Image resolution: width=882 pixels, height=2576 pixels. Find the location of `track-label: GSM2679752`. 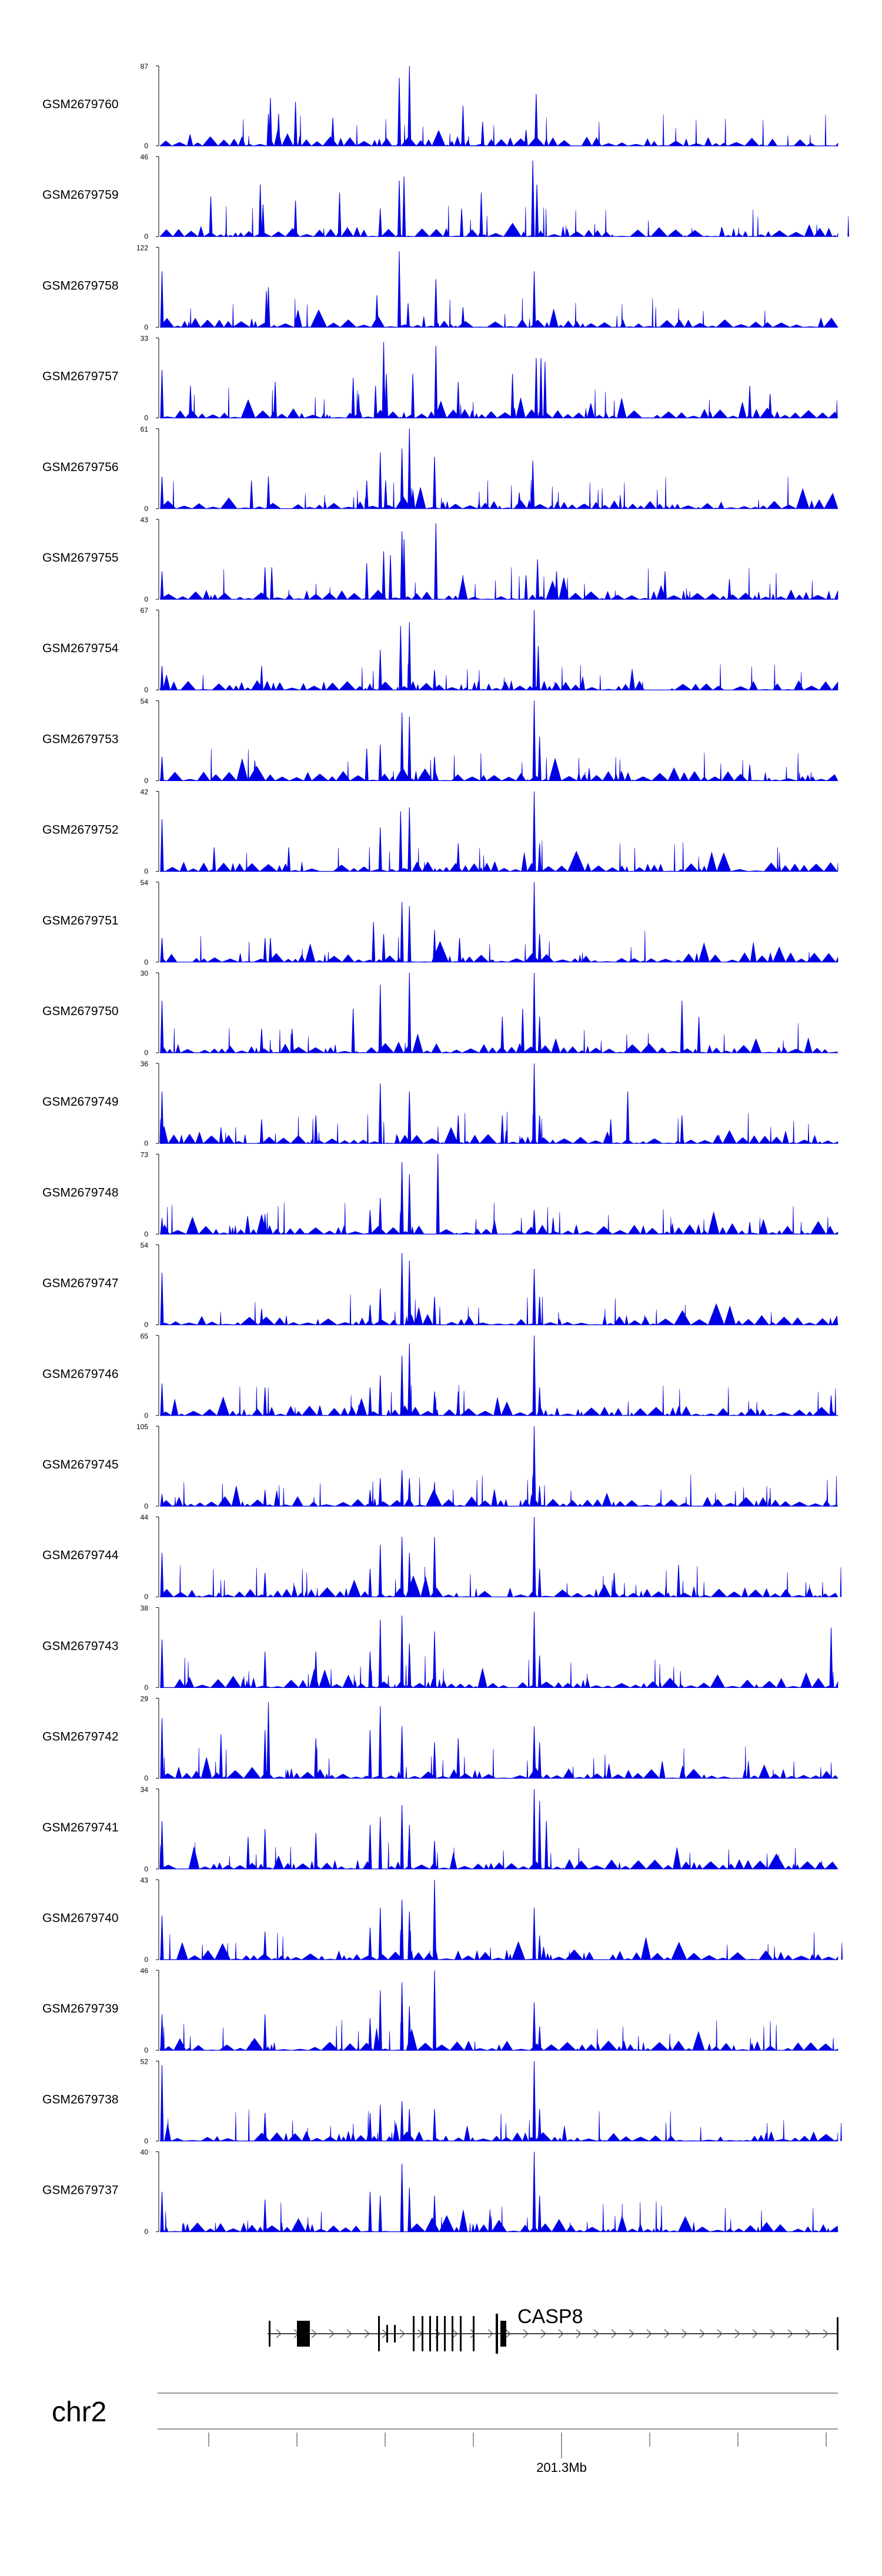

track-label: GSM2679752 is located at coordinates (80, 830).